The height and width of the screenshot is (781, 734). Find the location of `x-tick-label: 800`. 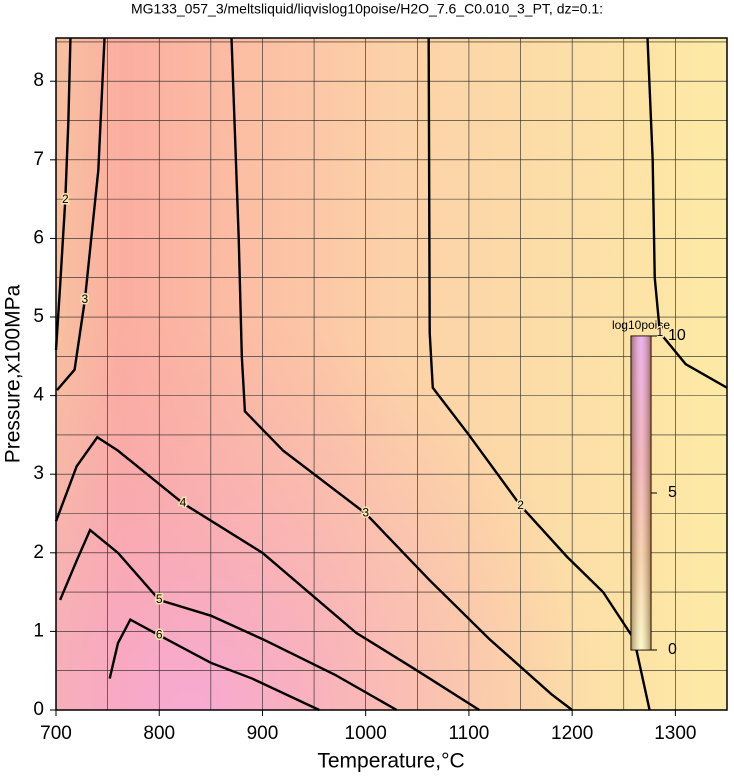

x-tick-label: 800 is located at coordinates (159, 733).